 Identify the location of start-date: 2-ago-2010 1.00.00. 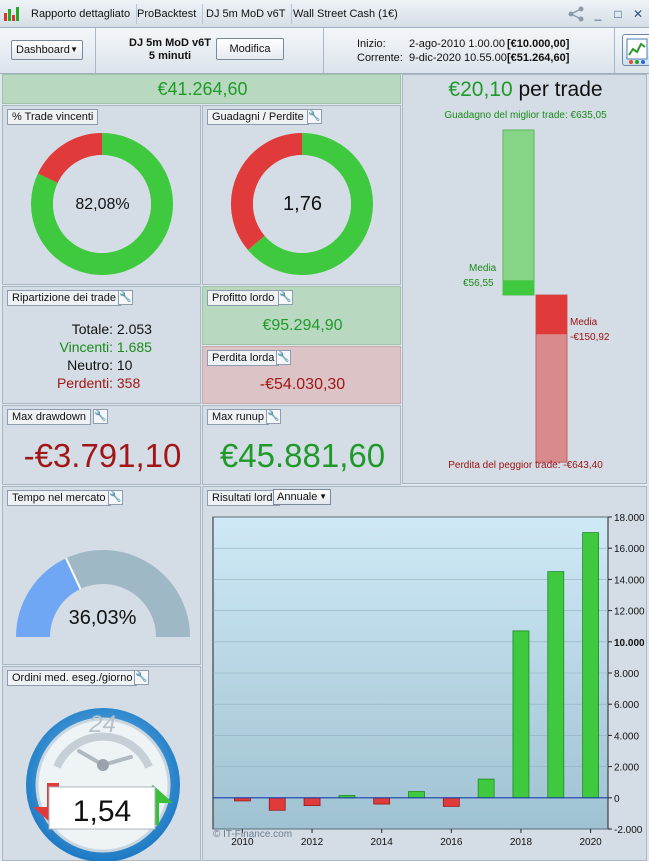
(457, 44).